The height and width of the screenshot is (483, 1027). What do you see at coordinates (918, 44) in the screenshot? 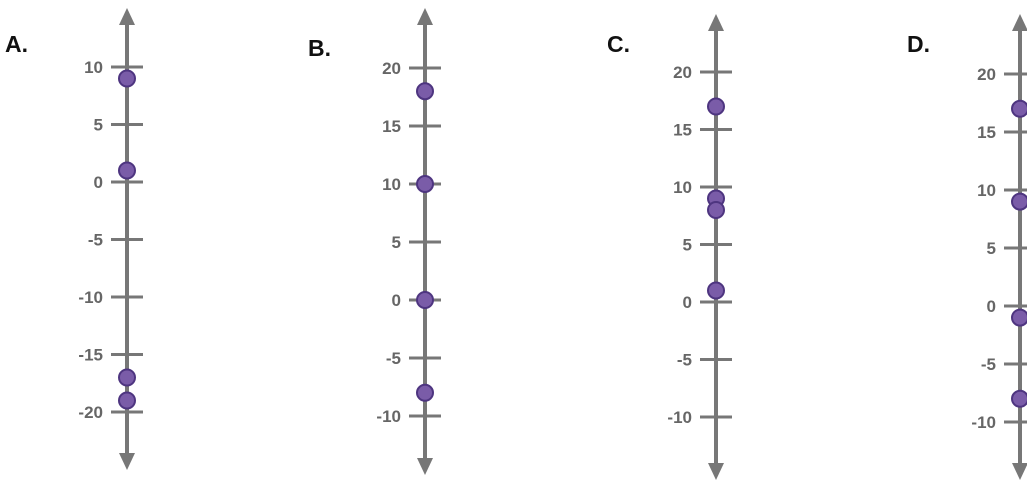
I see `option-letter: D.` at bounding box center [918, 44].